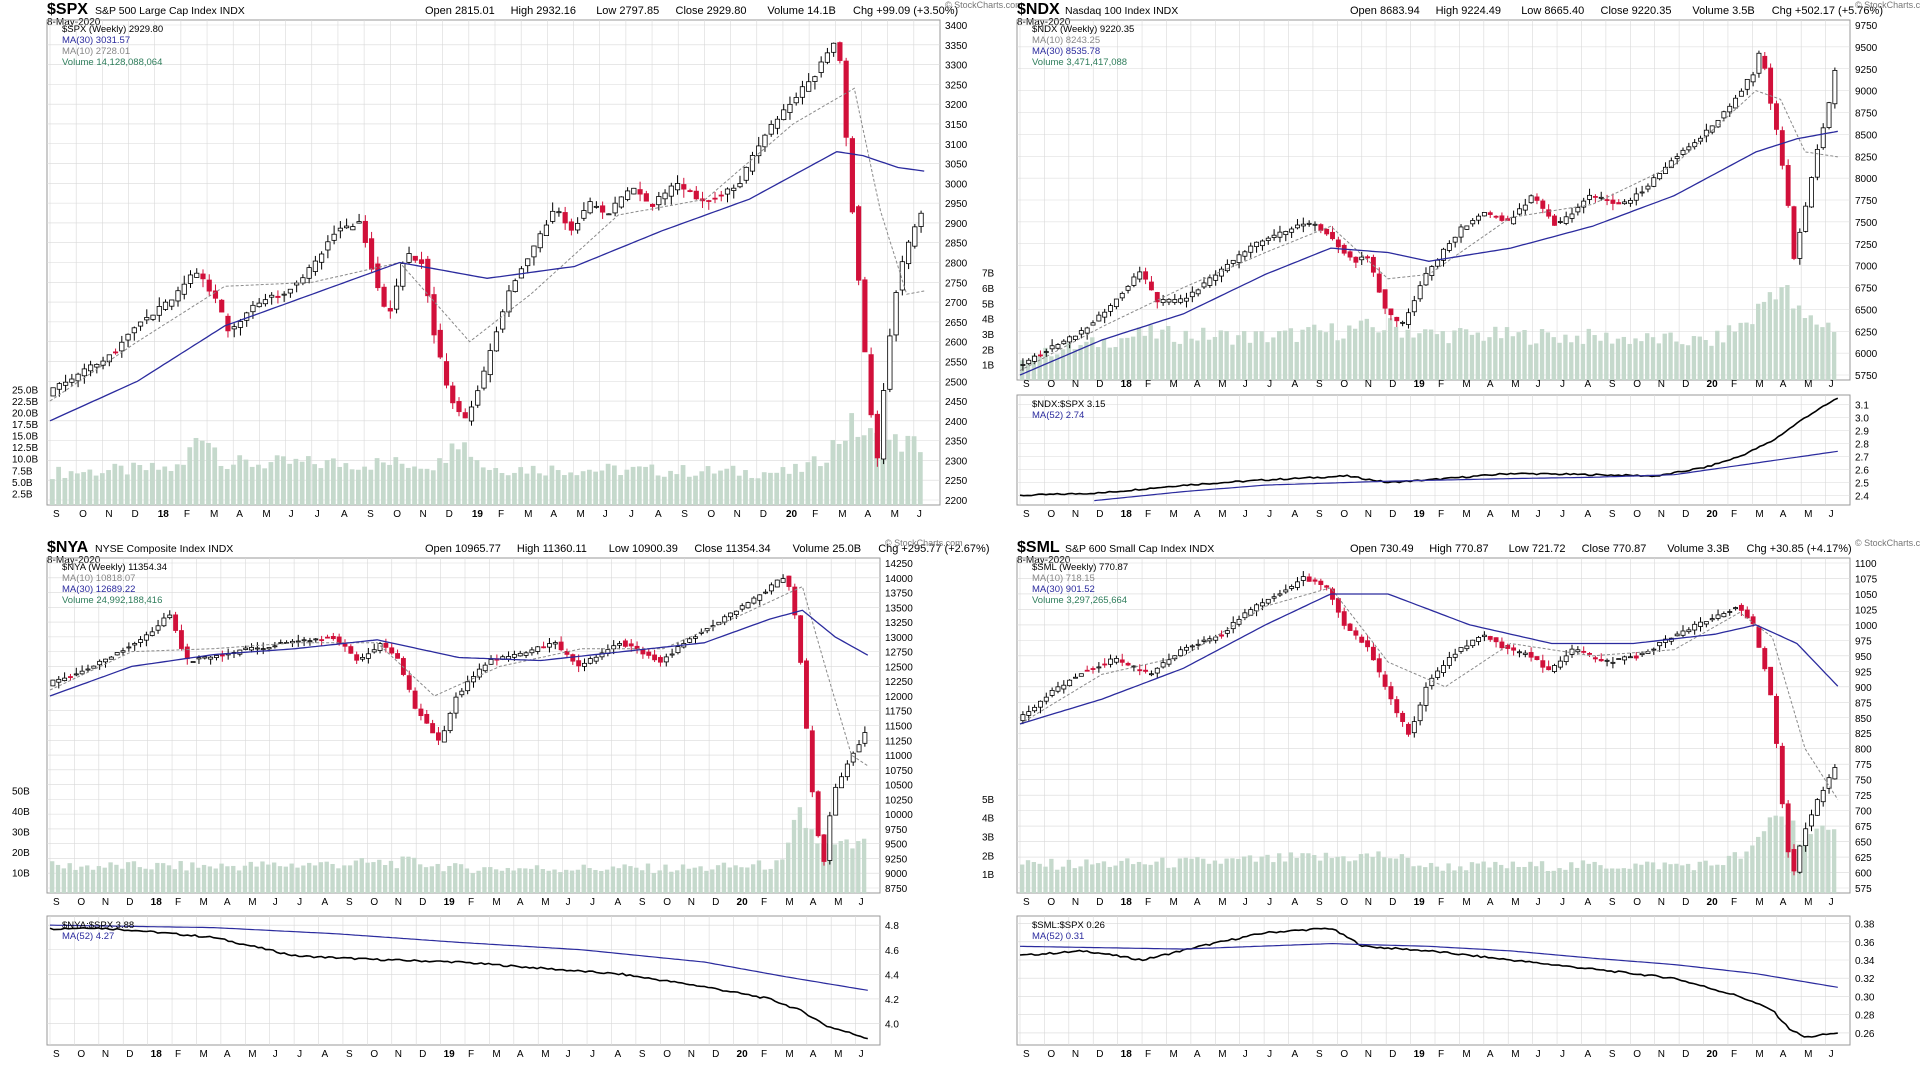 The image size is (1920, 1080). I want to click on volume-tick-label: 40B, so click(21, 812).